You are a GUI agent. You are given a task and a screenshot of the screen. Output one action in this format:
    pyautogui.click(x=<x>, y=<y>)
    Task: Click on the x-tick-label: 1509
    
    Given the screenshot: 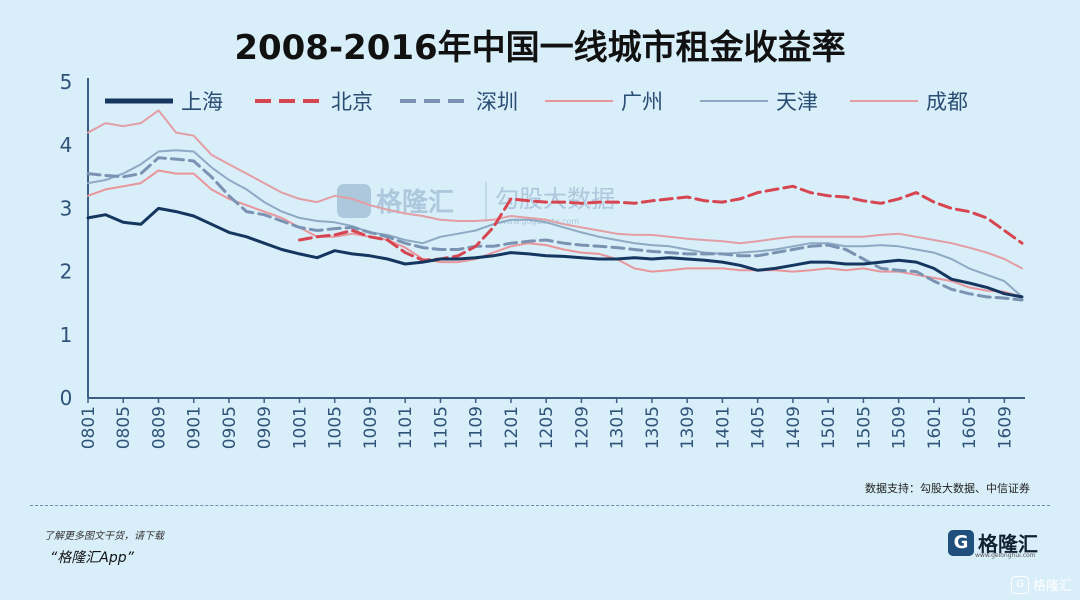 What is the action you would take?
    pyautogui.click(x=900, y=427)
    